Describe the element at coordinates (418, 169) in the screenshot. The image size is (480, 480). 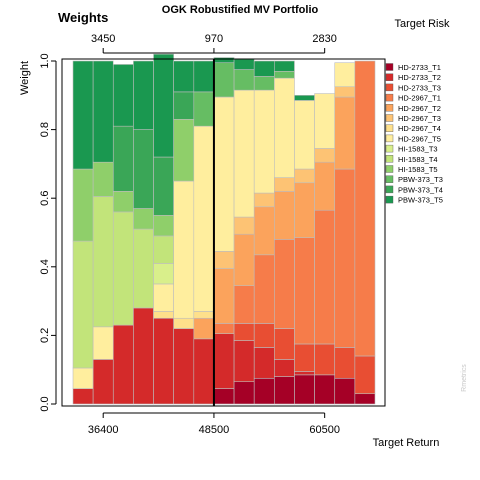
I see `legend-label: HI-1583_T5` at that location.